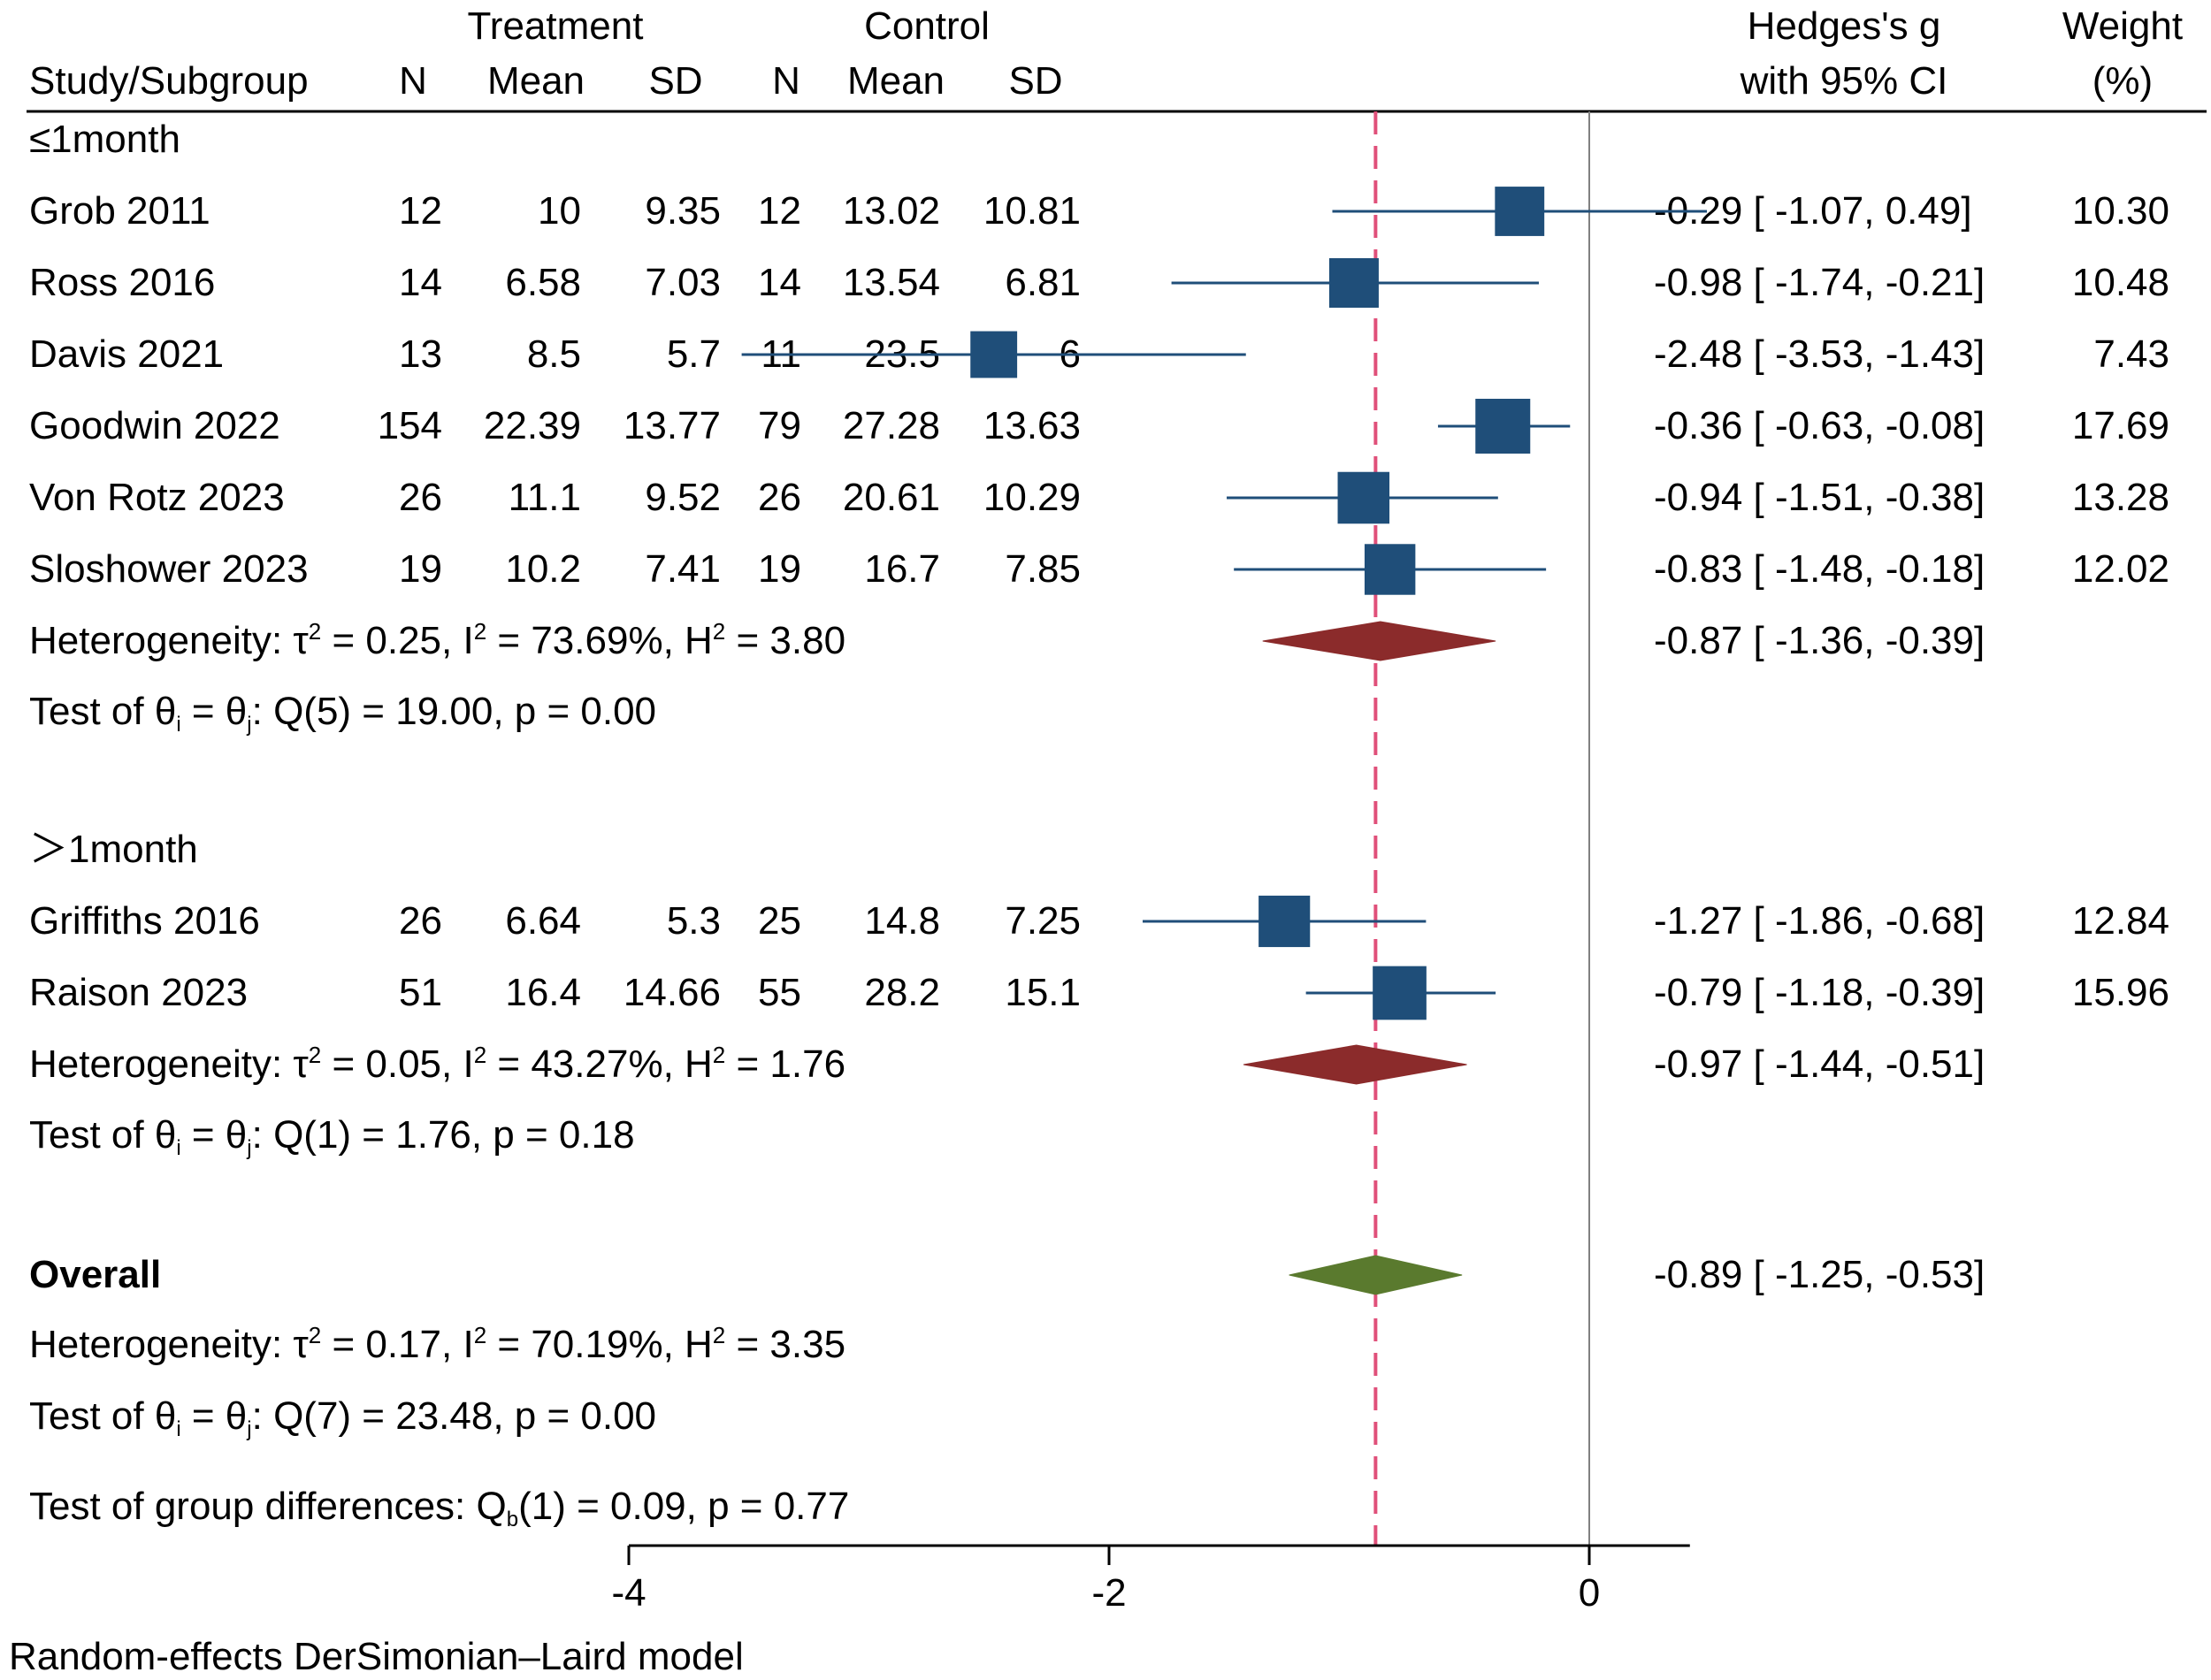 The image size is (2211, 1680). Describe the element at coordinates (1589, 1593) in the screenshot. I see `x-axis-tick-label: 0` at that location.